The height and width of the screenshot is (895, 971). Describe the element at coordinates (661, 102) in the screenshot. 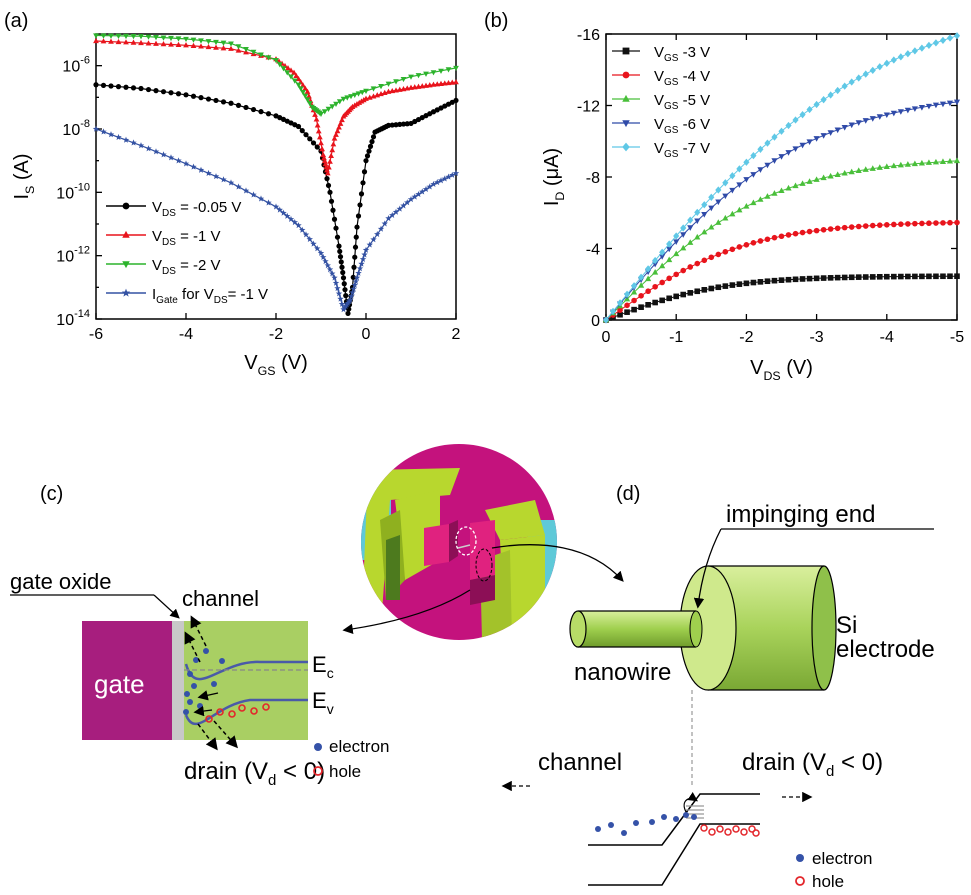

I see `legend-b: VGS -3 V VGS -4 V VGS -5 V VGS -6 V VGS -7 V` at that location.